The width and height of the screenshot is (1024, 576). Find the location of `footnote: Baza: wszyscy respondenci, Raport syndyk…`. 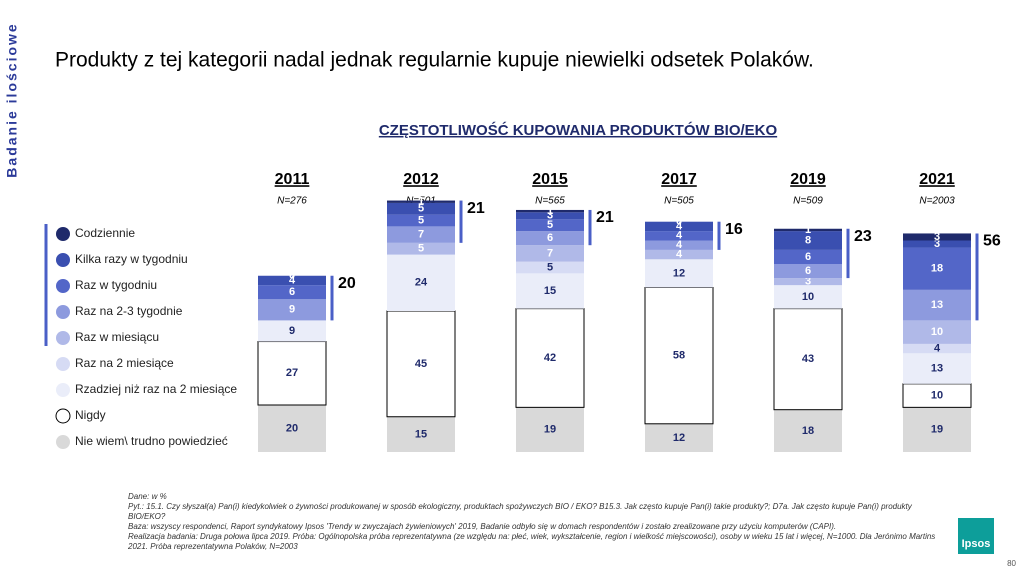

footnote: Baza: wszyscy respondenci, Raport syndyk… is located at coordinates (482, 526).